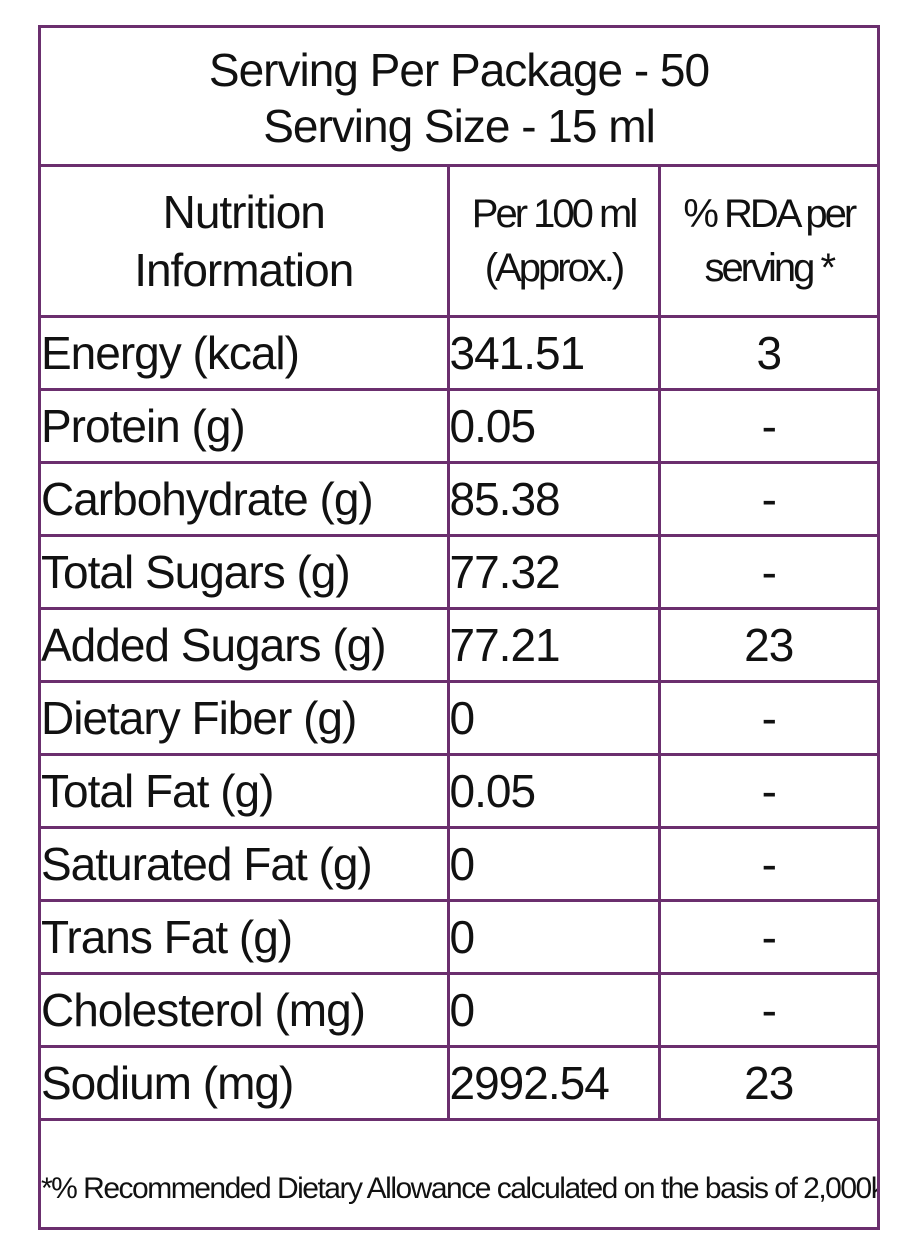  I want to click on nutrient-name: Dietary Fiber (g), so click(245, 718).